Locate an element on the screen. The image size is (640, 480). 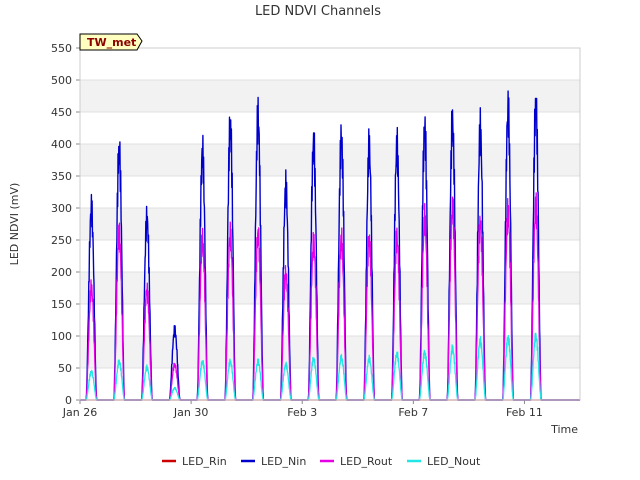
y-tick-label: 100 is located at coordinates (61, 336).